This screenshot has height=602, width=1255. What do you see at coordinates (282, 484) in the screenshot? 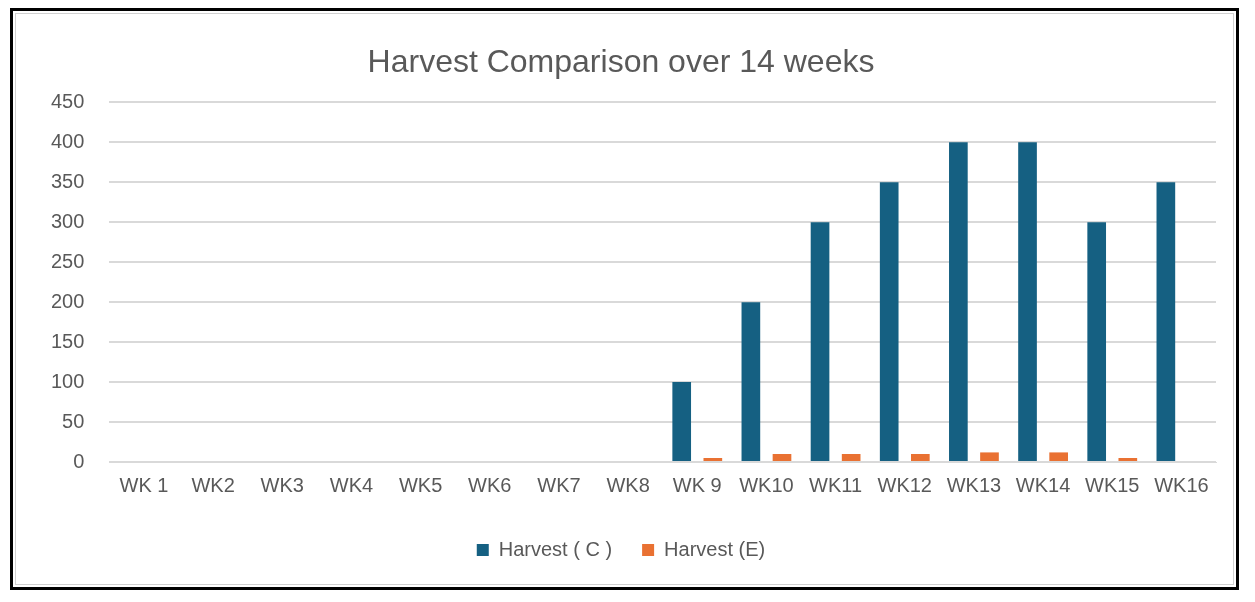
I see `x-tick-label: WK3` at bounding box center [282, 484].